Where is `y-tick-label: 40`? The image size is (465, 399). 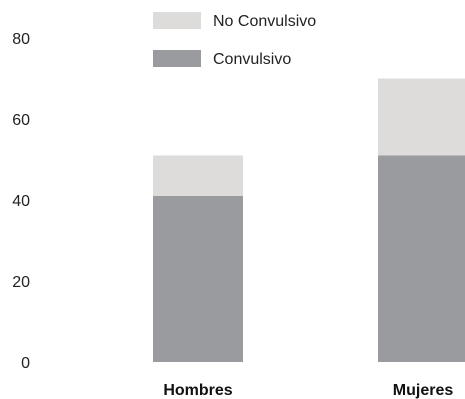
y-tick-label: 40 is located at coordinates (21, 201).